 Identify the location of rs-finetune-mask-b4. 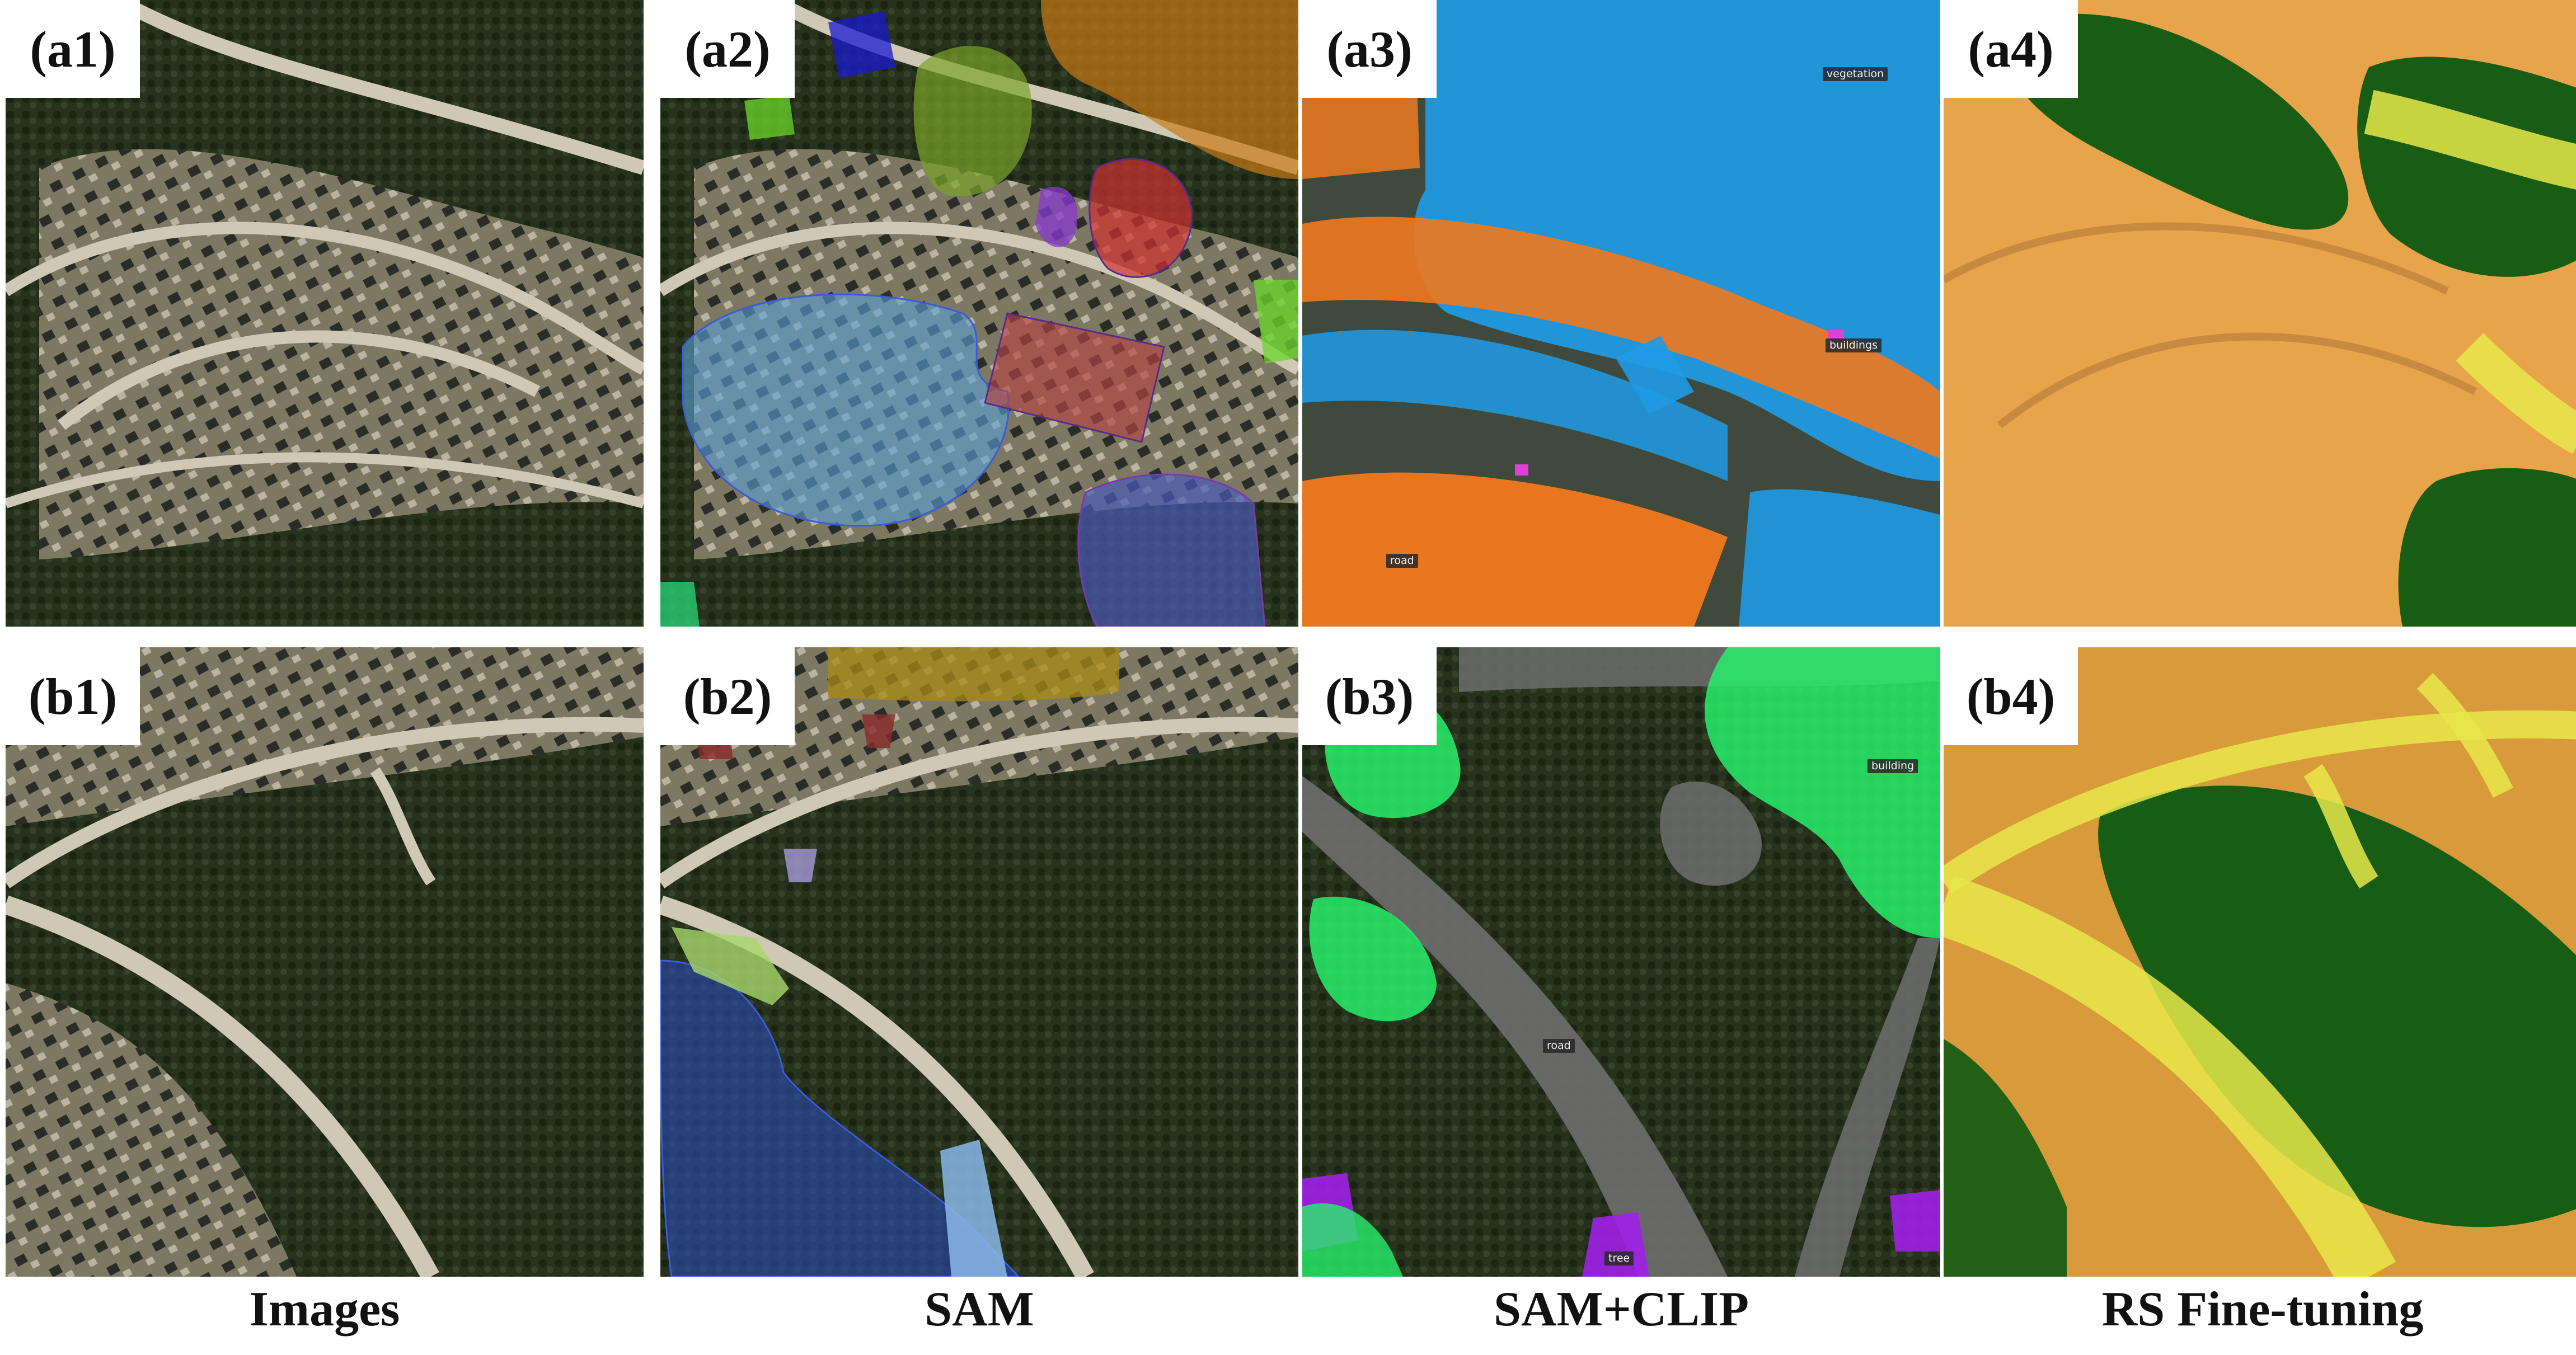
(2260, 962).